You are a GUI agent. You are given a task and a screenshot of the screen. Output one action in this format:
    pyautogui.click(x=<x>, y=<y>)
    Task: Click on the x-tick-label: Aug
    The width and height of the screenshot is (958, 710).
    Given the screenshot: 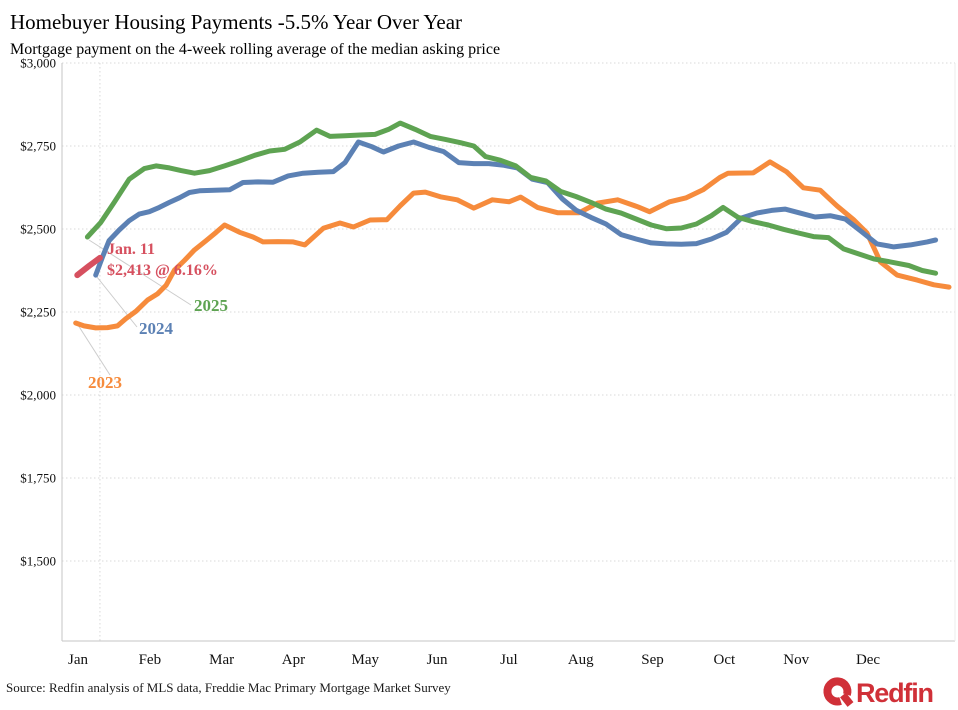 What is the action you would take?
    pyautogui.click(x=581, y=660)
    